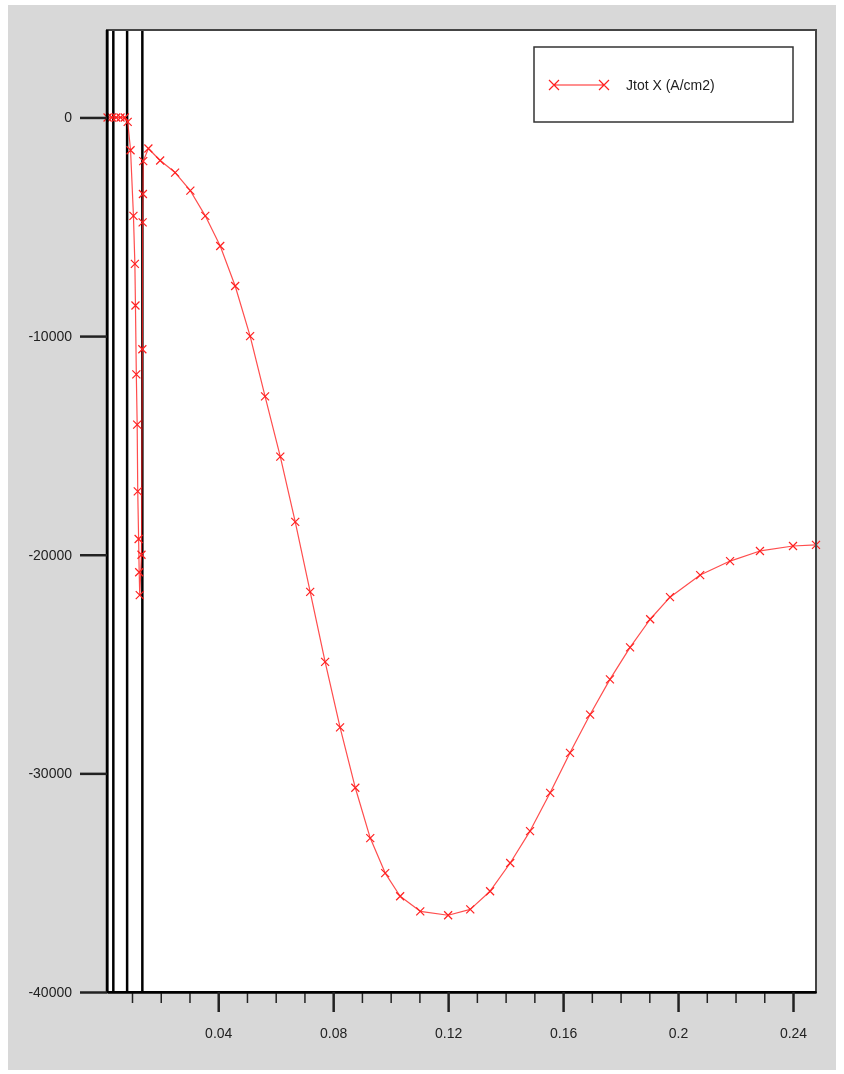 This screenshot has width=844, height=1074. What do you see at coordinates (68, 117) in the screenshot?
I see `y-tick-label: 0` at bounding box center [68, 117].